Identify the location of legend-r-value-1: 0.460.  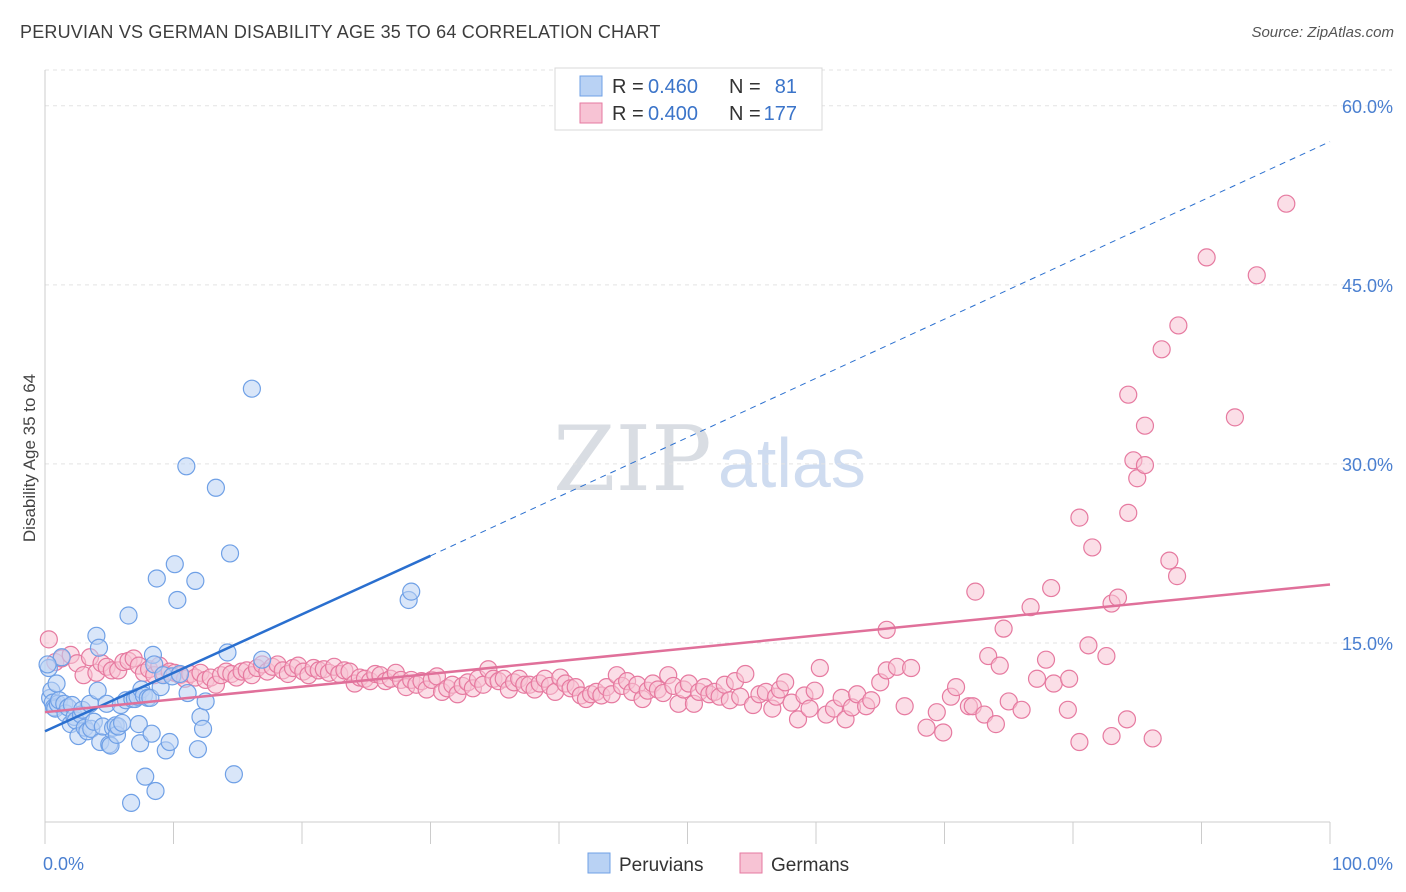
(673, 87).